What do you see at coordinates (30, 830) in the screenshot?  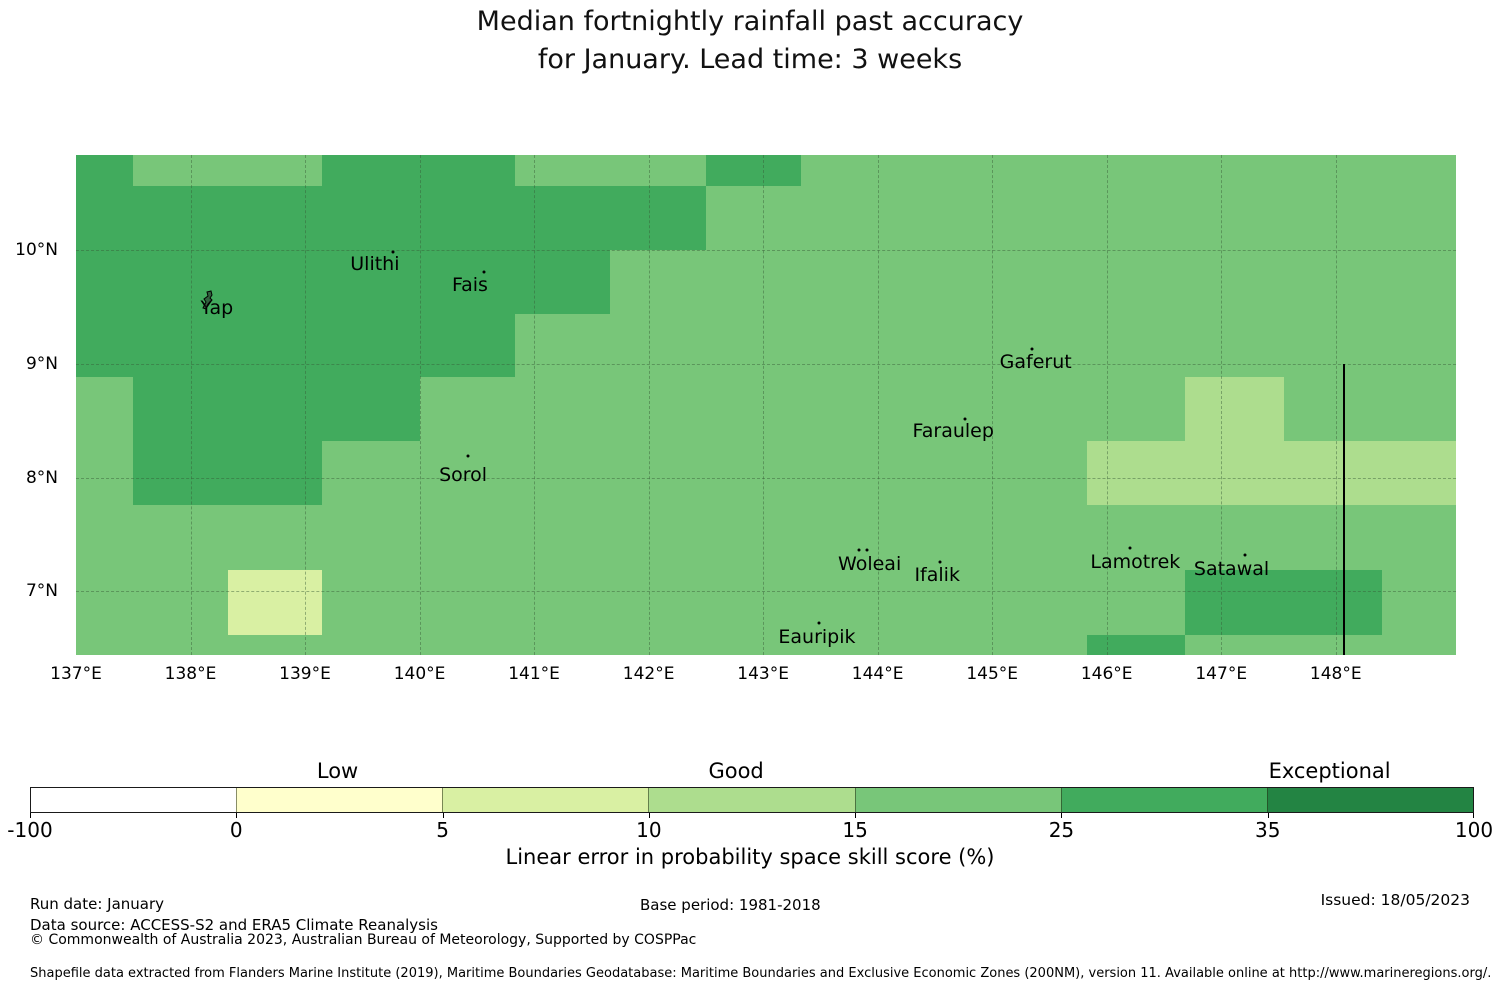 I see `colorbar-tick-label: -100` at bounding box center [30, 830].